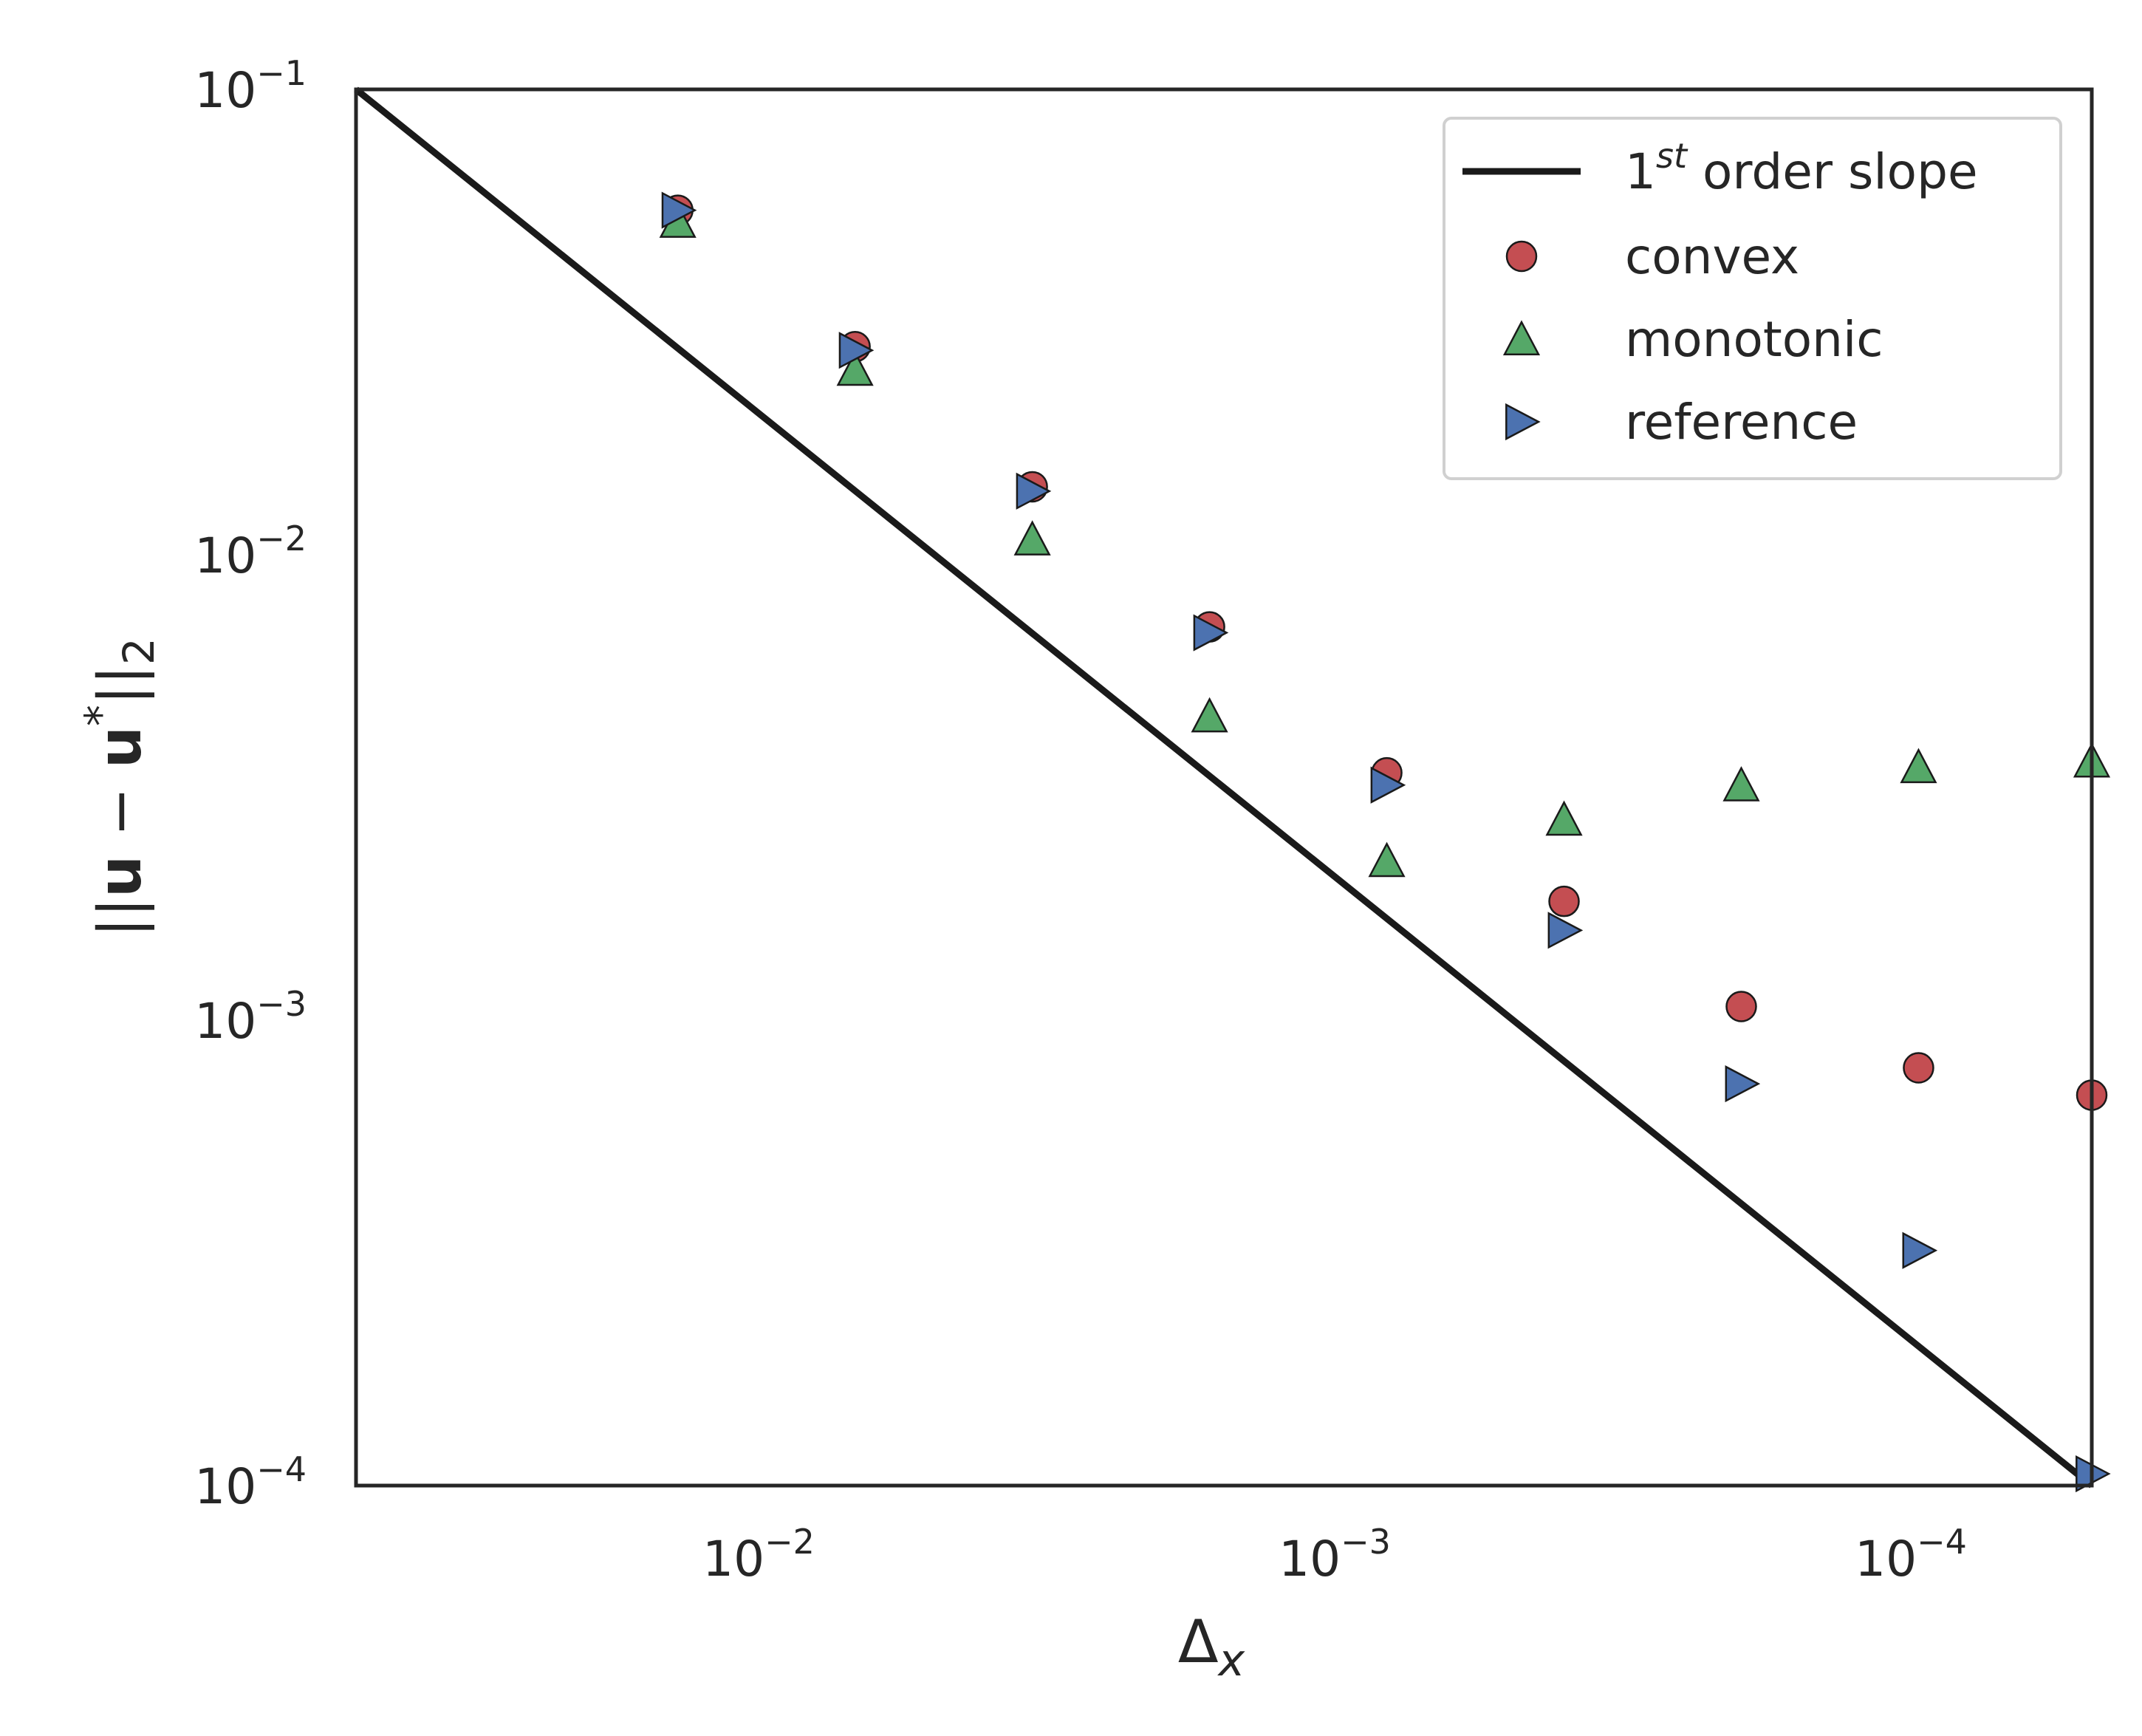 The width and height of the screenshot is (2142, 1736). What do you see at coordinates (251, 551) in the screenshot?
I see `y-tick-label: 10⁻²` at bounding box center [251, 551].